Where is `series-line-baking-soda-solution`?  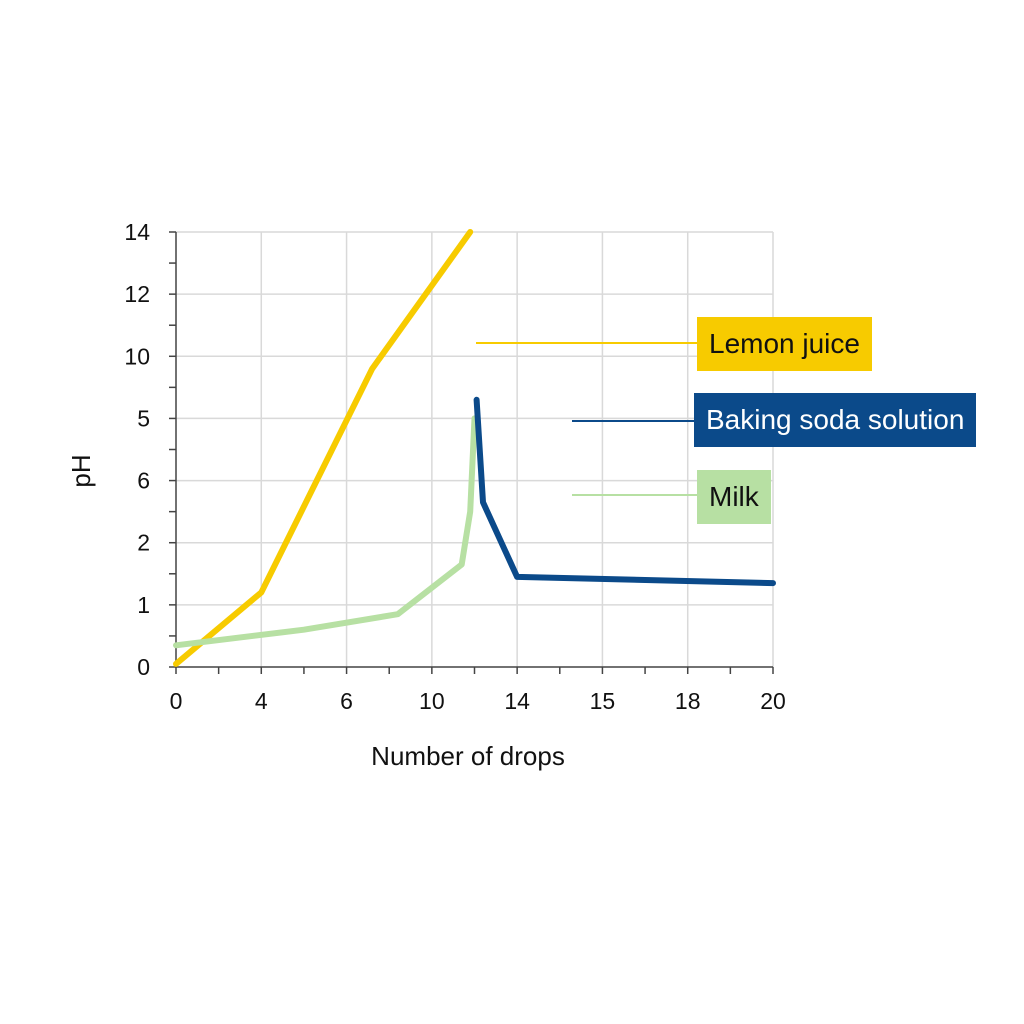 series-line-baking-soda-solution is located at coordinates (624, 491).